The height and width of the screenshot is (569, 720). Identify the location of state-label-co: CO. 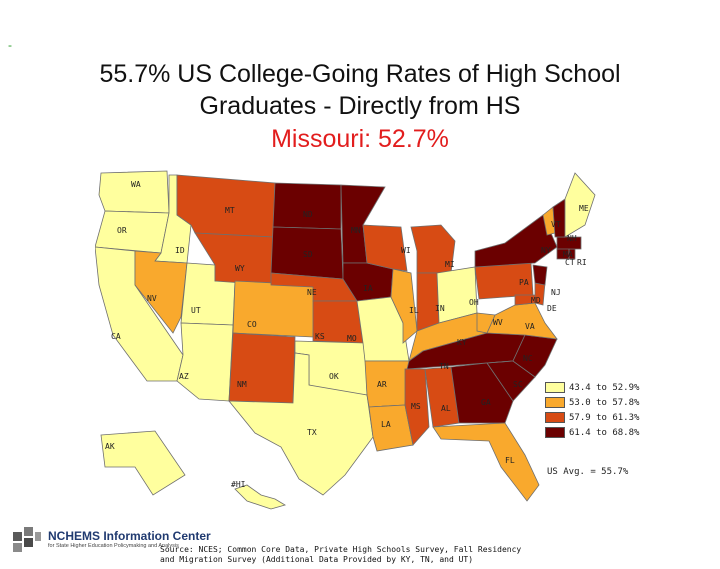
(252, 324).